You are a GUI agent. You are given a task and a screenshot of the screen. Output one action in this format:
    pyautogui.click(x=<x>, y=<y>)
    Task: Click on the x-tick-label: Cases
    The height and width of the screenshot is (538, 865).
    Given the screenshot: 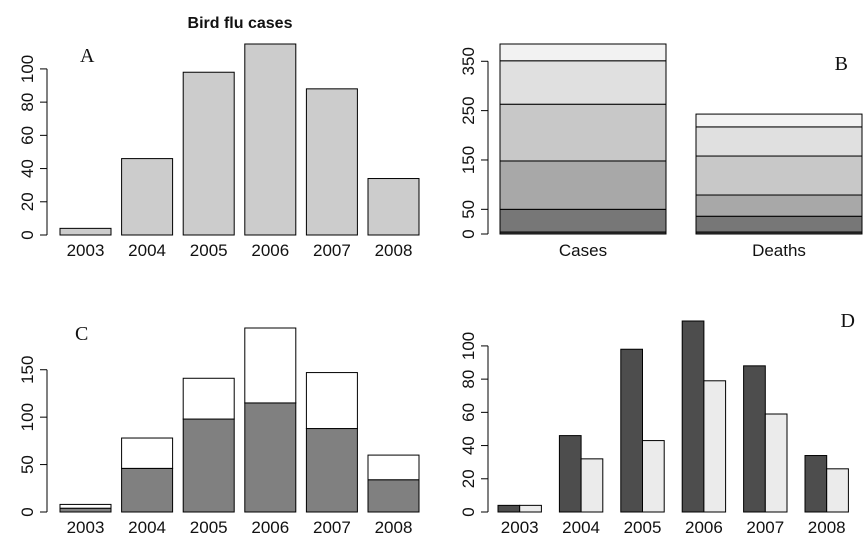 What is the action you would take?
    pyautogui.click(x=583, y=250)
    